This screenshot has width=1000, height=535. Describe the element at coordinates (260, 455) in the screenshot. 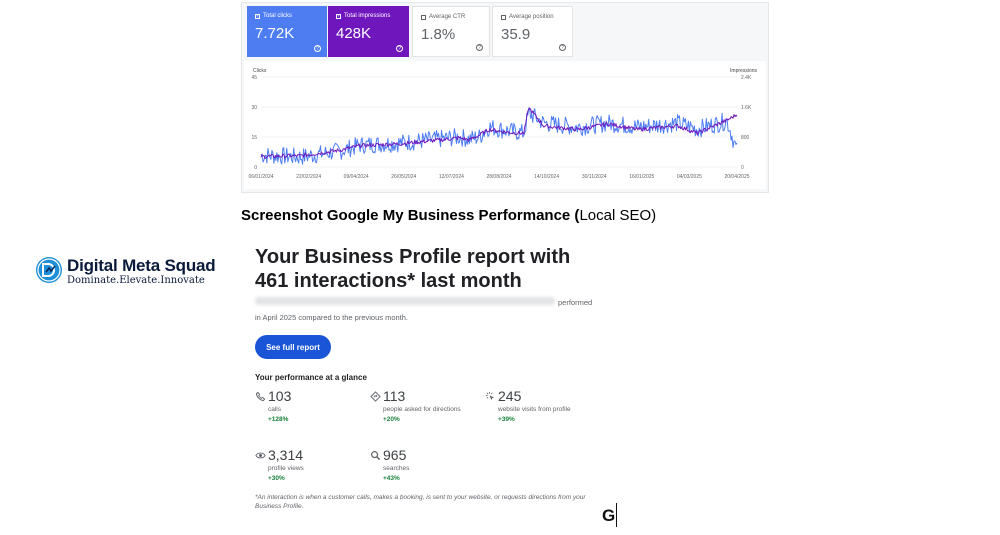

I see `eye-icon` at that location.